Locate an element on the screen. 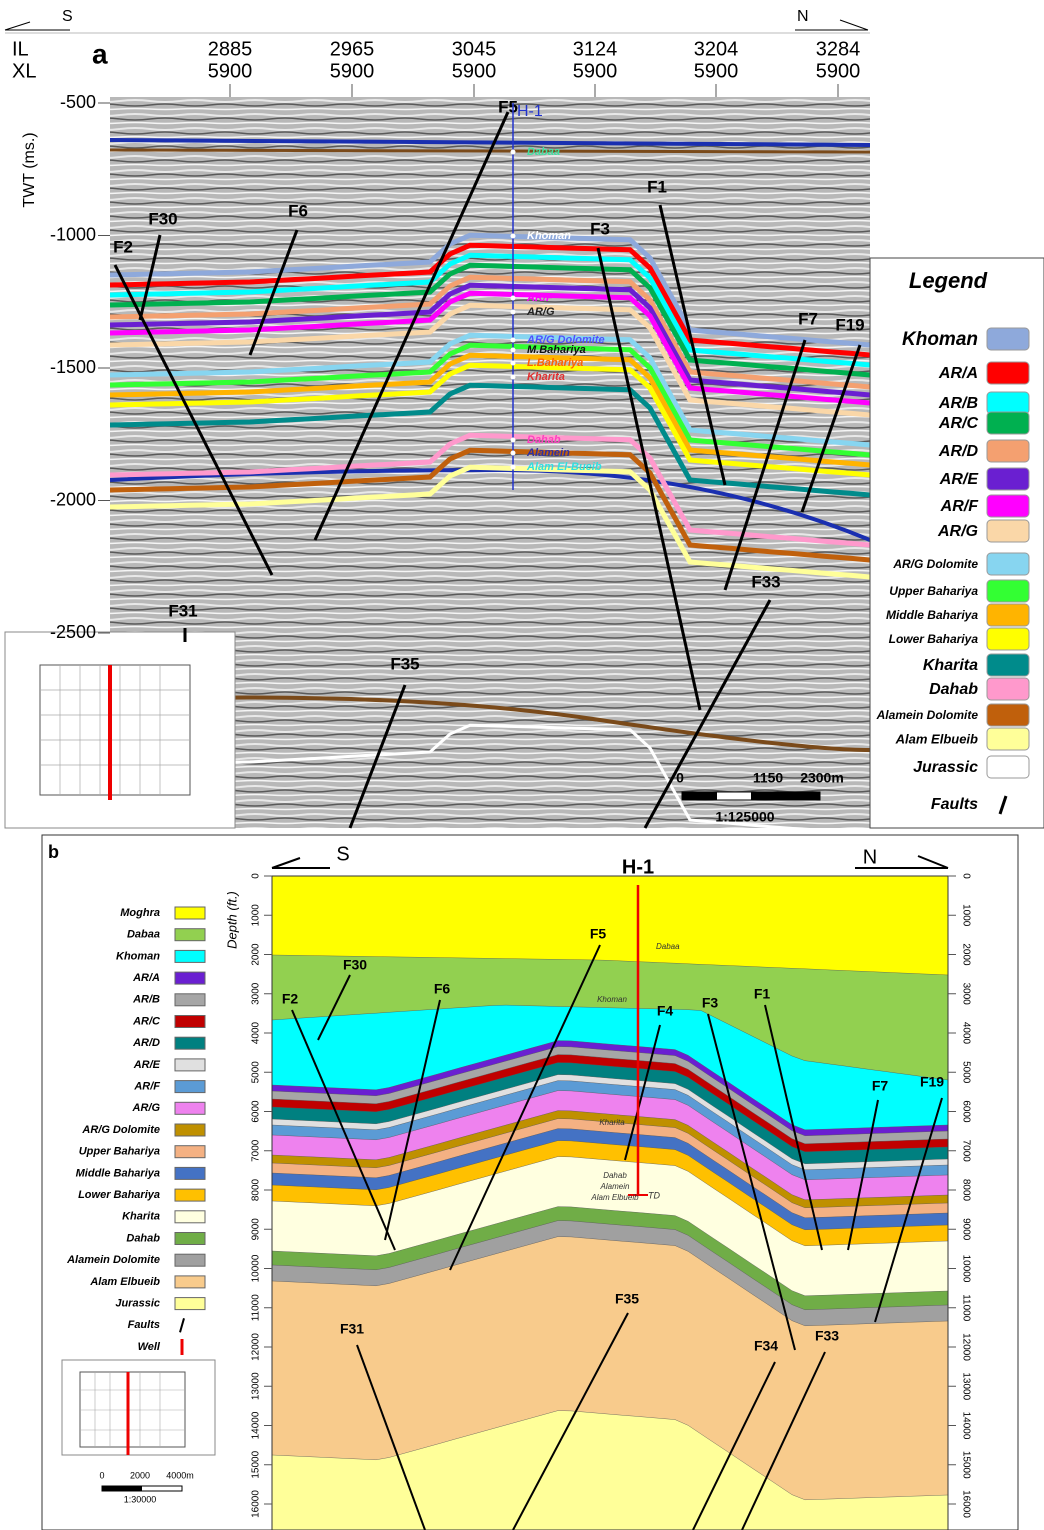  legend-label: Middle Bahariya is located at coordinates (118, 1173).